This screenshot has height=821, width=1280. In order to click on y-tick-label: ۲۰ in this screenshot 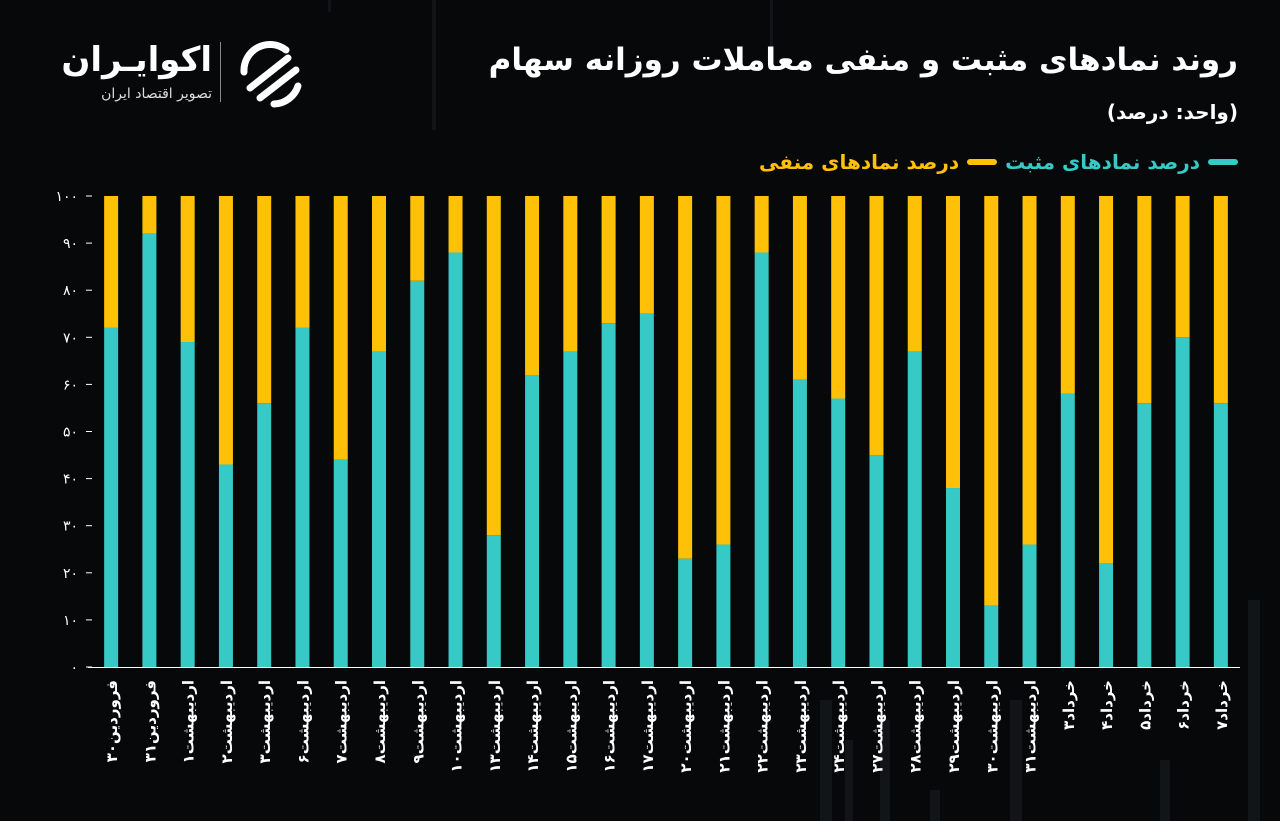, I will do `click(70, 574)`.